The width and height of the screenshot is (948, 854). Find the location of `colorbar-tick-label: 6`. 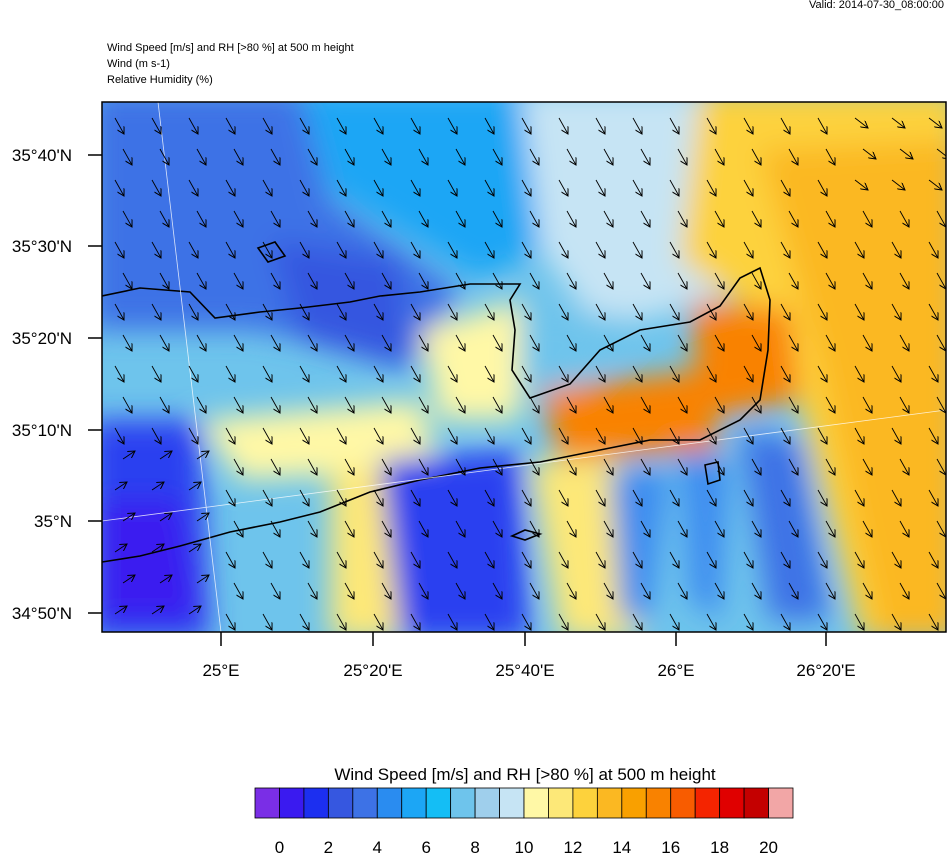

colorbar-tick-label: 6 is located at coordinates (425, 846).